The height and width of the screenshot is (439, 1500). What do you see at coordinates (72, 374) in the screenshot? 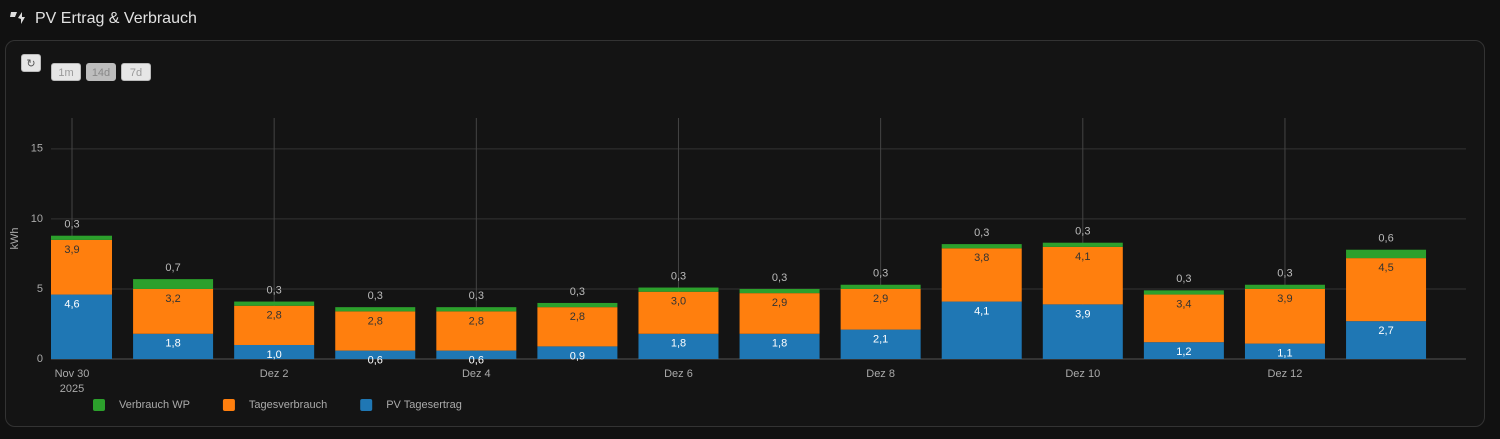
I see `x-tick-label: Nov 30` at bounding box center [72, 374].